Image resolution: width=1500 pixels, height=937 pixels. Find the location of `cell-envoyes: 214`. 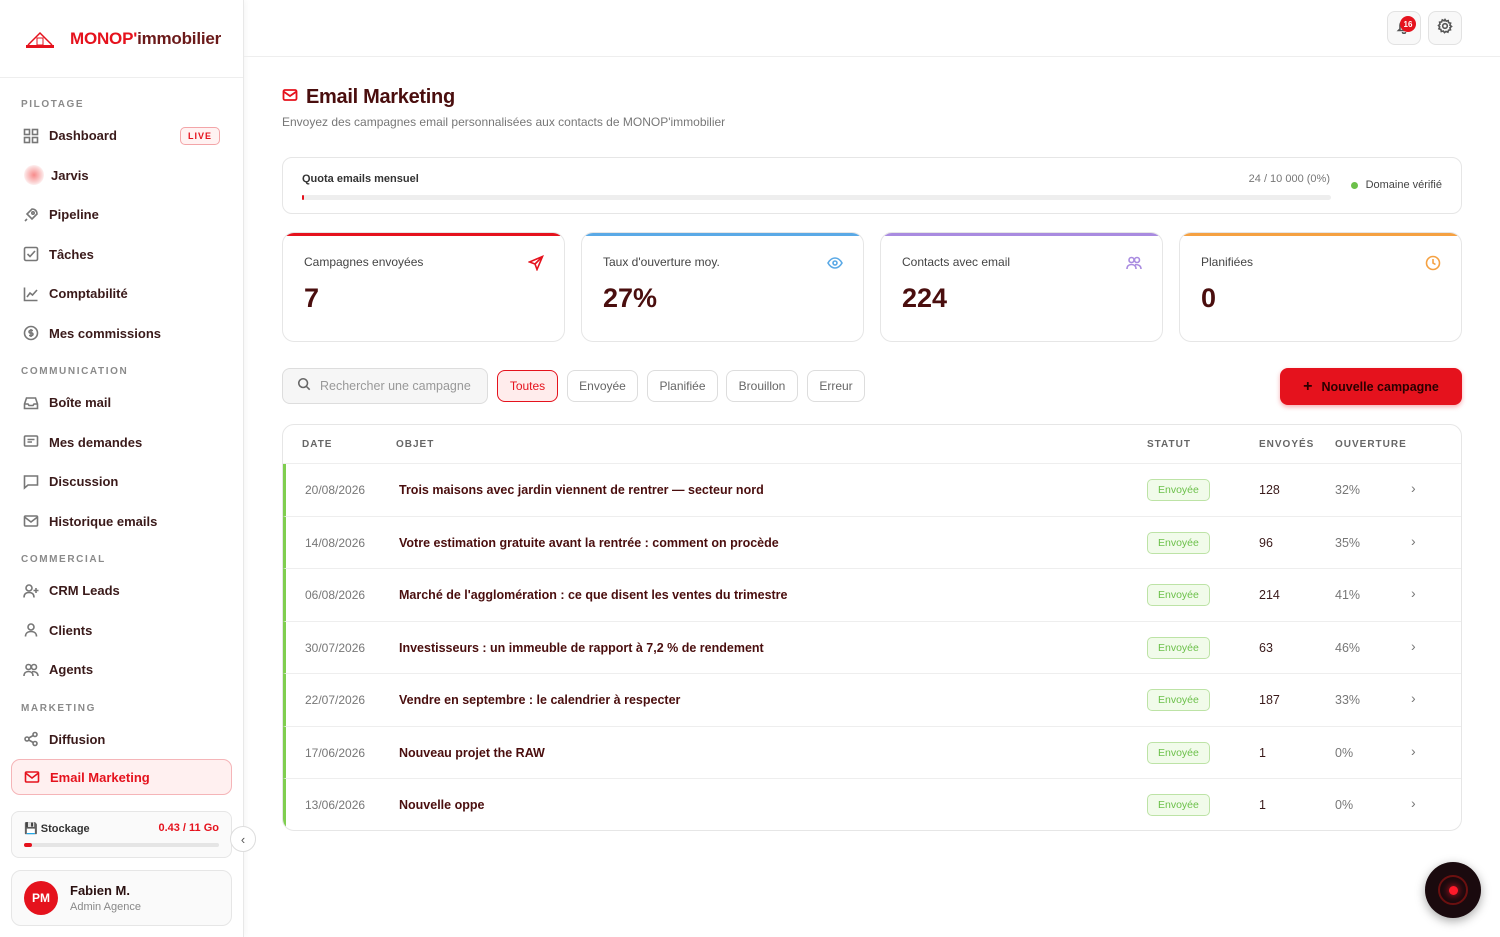

cell-envoyes: 214 is located at coordinates (1269, 595).